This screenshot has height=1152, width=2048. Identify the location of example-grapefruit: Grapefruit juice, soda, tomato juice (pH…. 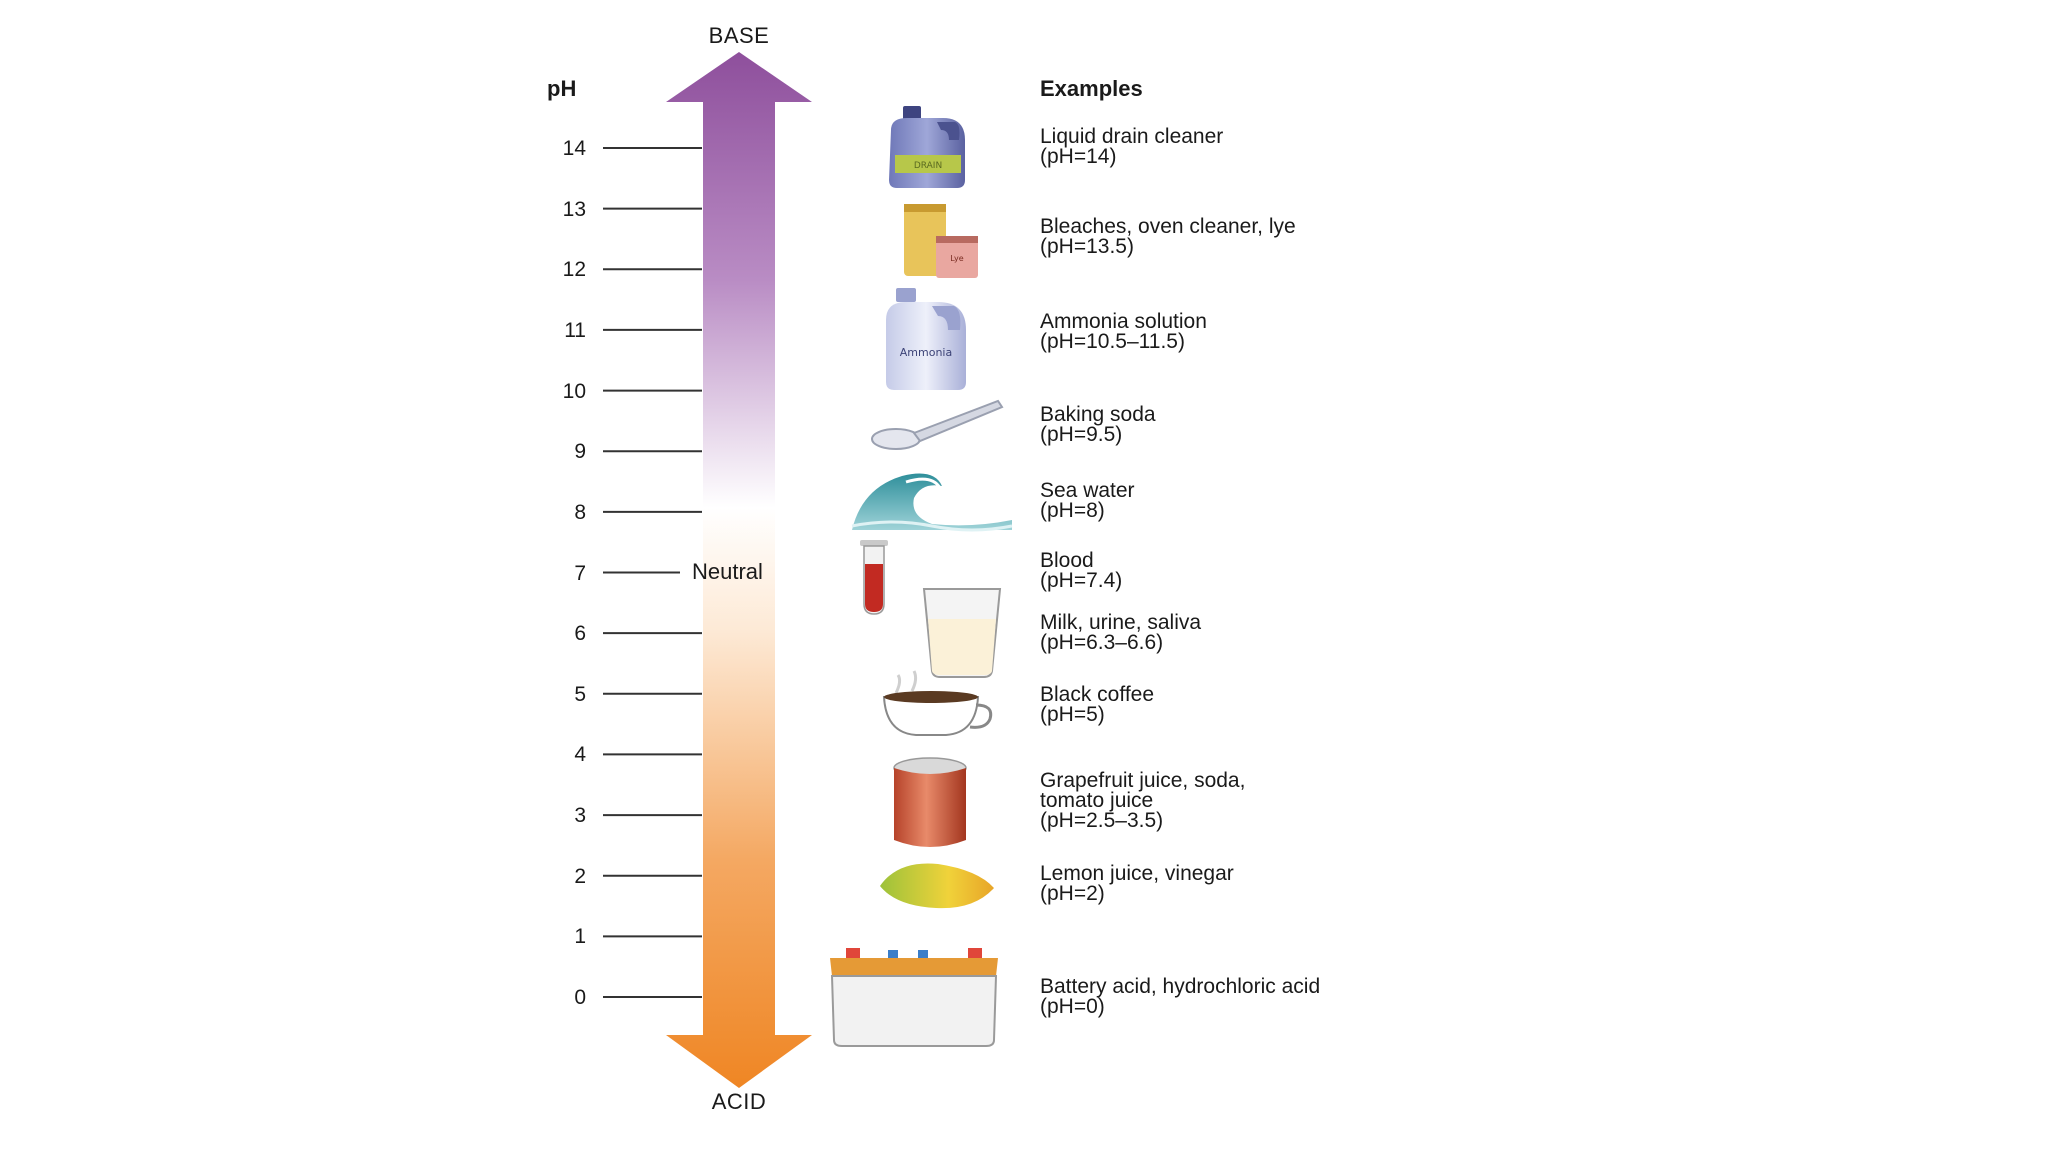
(1143, 800).